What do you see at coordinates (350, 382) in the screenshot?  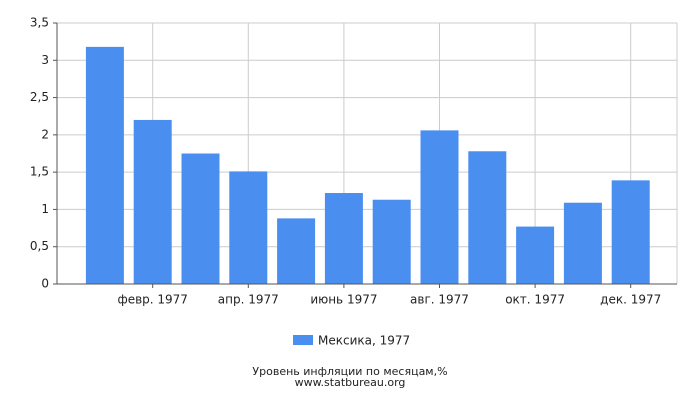 I see `source: www.statbureau.org` at bounding box center [350, 382].